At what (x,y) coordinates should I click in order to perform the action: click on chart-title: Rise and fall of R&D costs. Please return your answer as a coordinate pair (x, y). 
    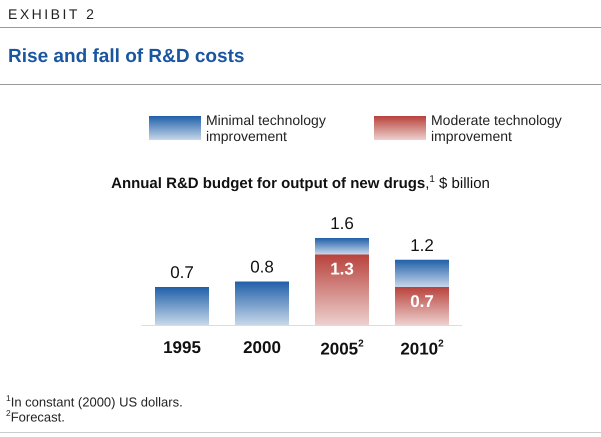
    Looking at the image, I should click on (126, 57).